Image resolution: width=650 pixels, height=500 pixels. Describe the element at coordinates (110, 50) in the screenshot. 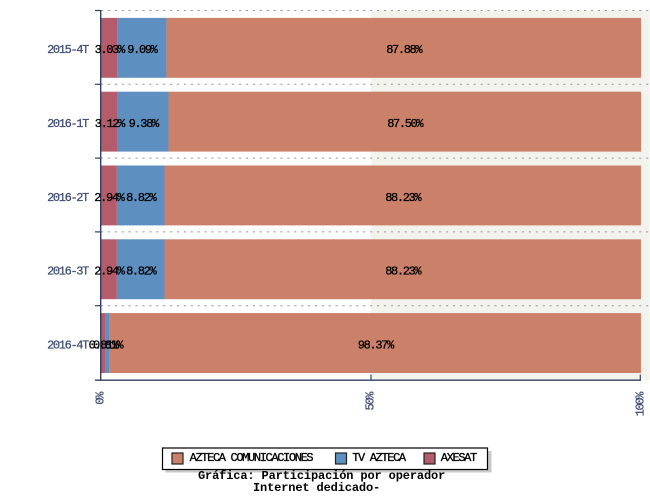

I see `svg-text: 3.03%` at that location.